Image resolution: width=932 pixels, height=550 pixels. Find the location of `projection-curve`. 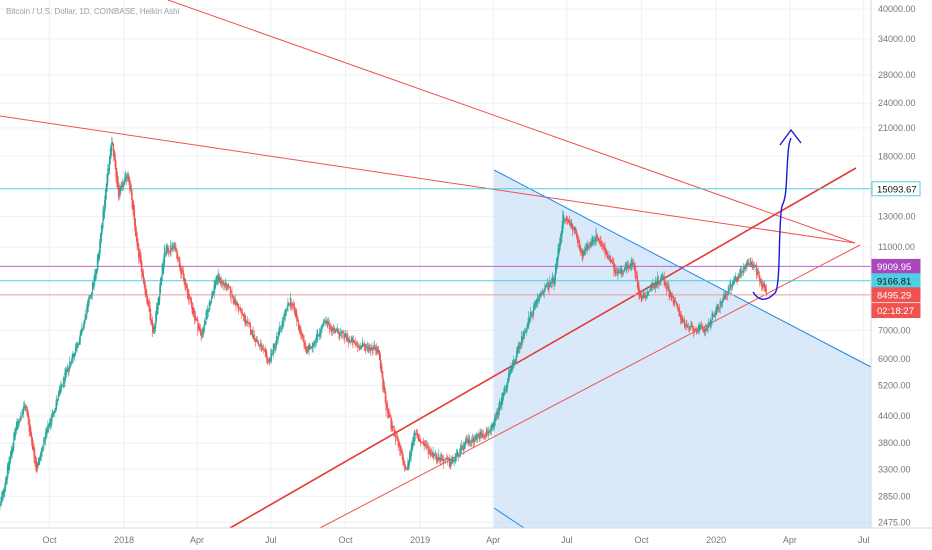

projection-curve is located at coordinates (772, 218).